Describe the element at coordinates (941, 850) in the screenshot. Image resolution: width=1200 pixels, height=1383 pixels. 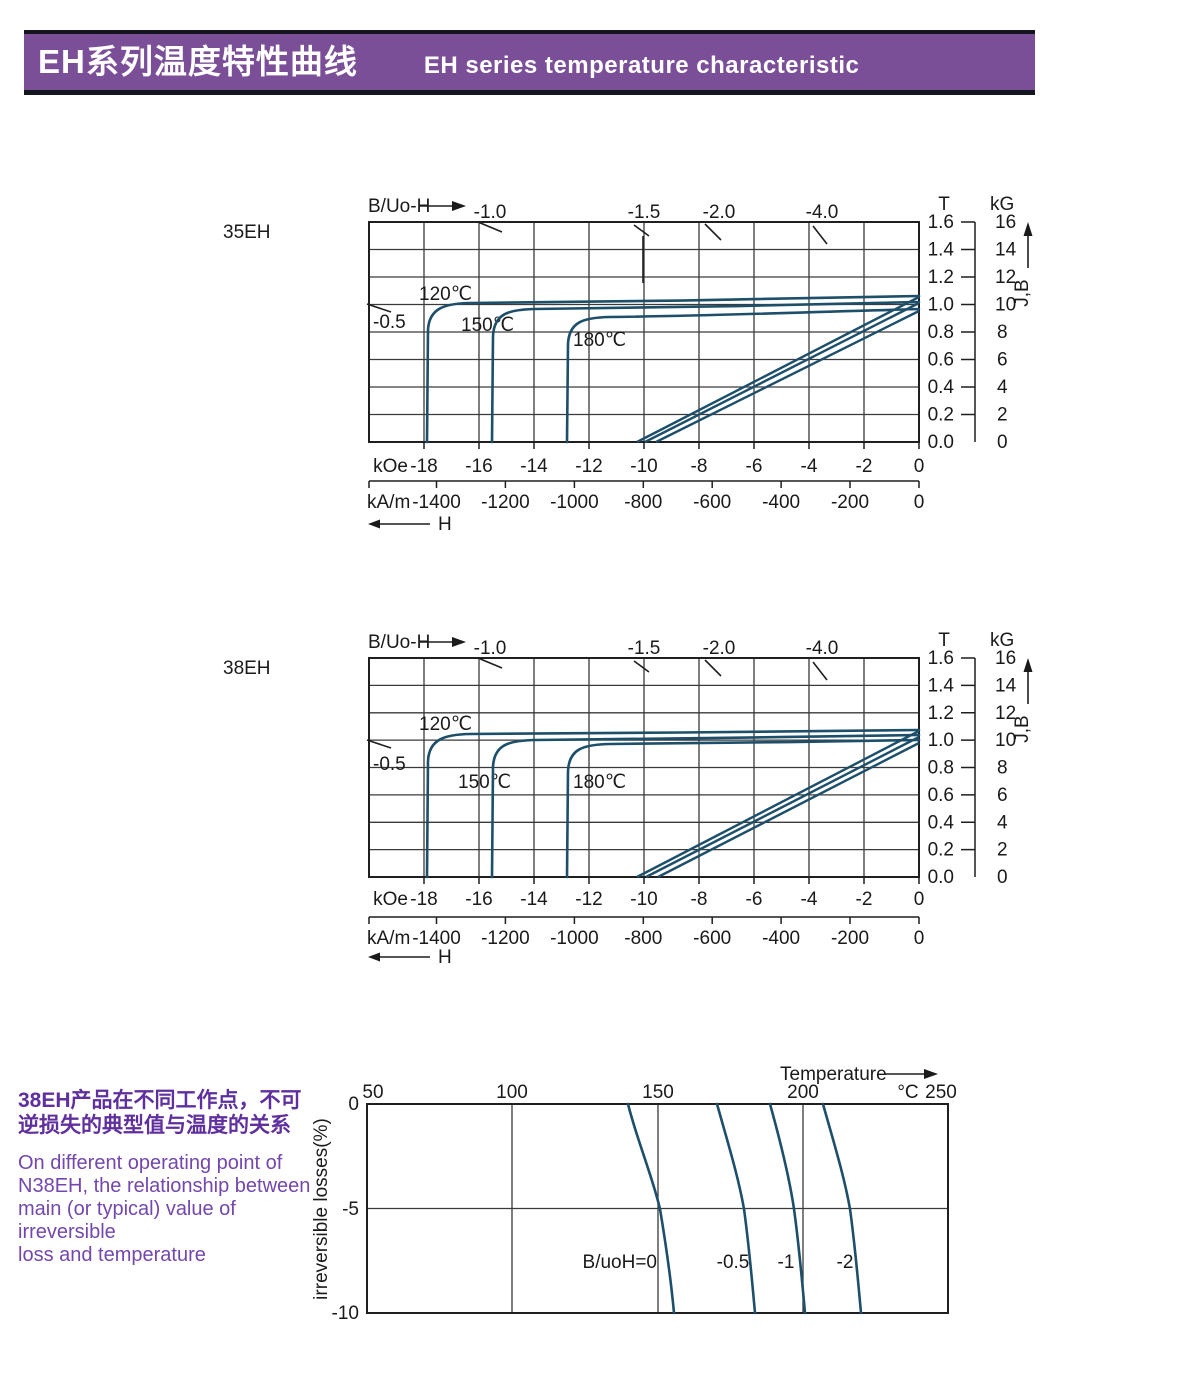
I see `t-tick: 0.2` at that location.